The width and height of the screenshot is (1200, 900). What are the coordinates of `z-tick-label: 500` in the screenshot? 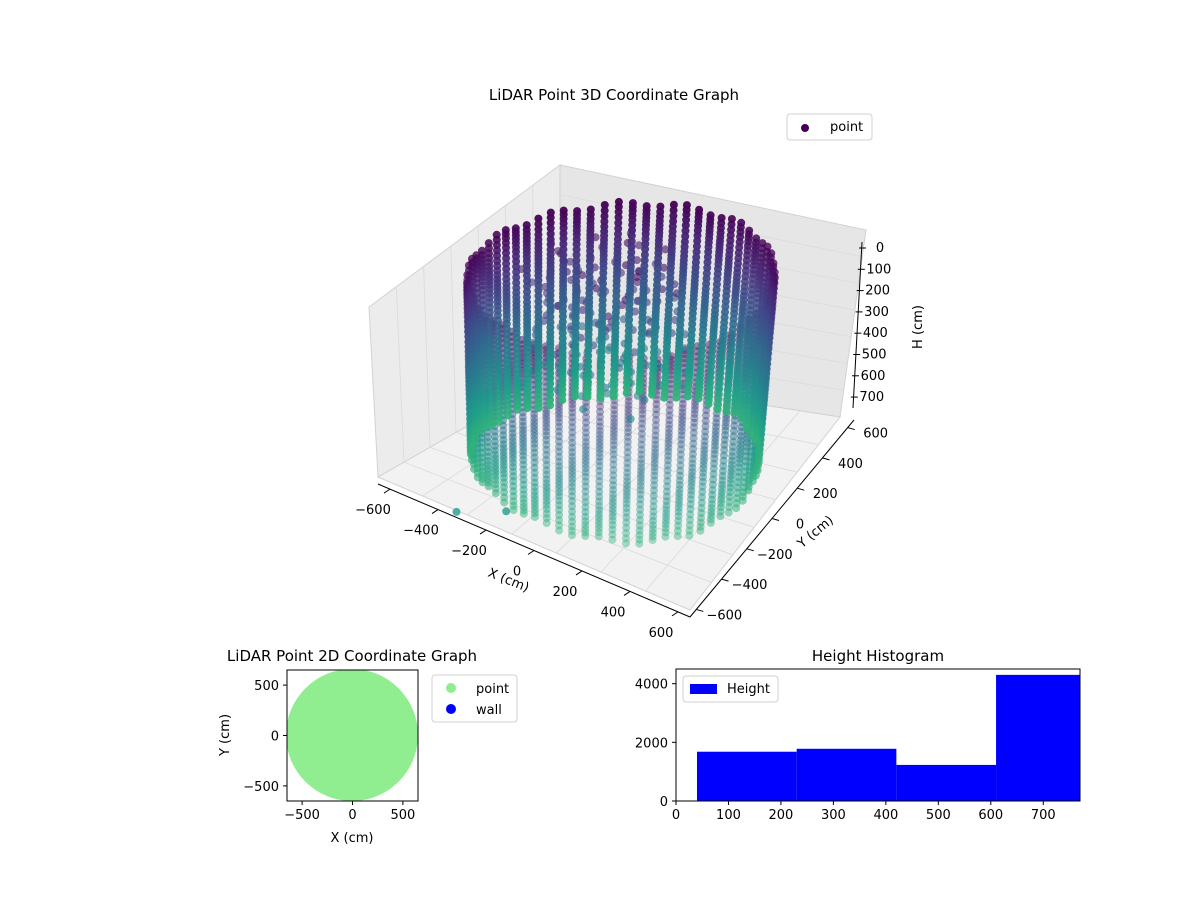 It's located at (874, 354).